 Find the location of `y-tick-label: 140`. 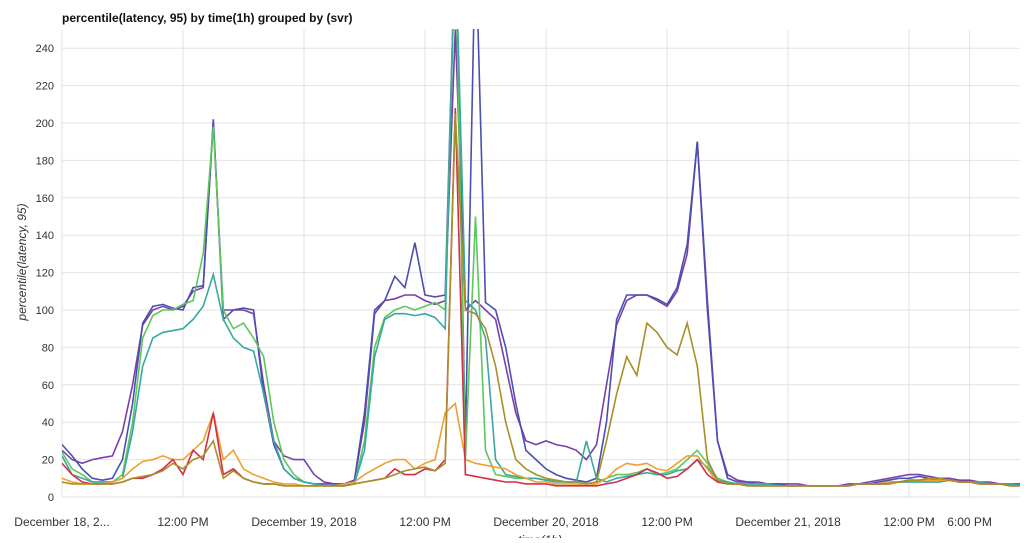

y-tick-label: 140 is located at coordinates (45, 236).